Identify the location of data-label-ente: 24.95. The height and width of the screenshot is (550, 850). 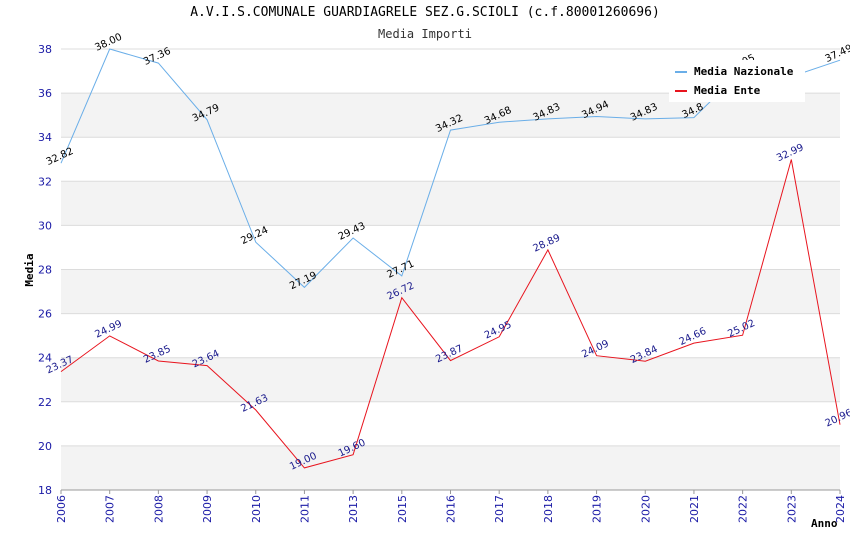
(498, 330).